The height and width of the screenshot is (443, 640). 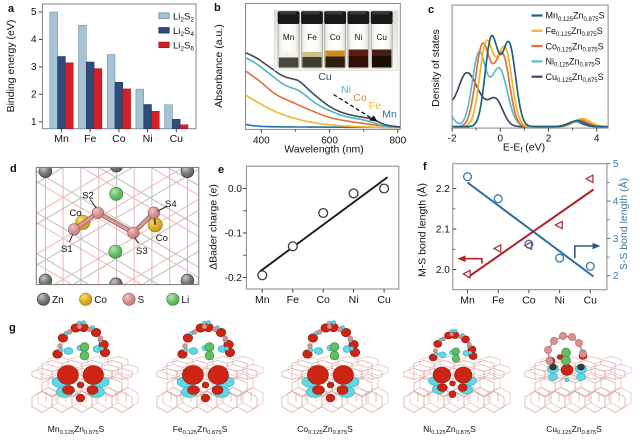 What do you see at coordinates (443, 189) in the screenshot?
I see `svg-text: 2.2` at bounding box center [443, 189].